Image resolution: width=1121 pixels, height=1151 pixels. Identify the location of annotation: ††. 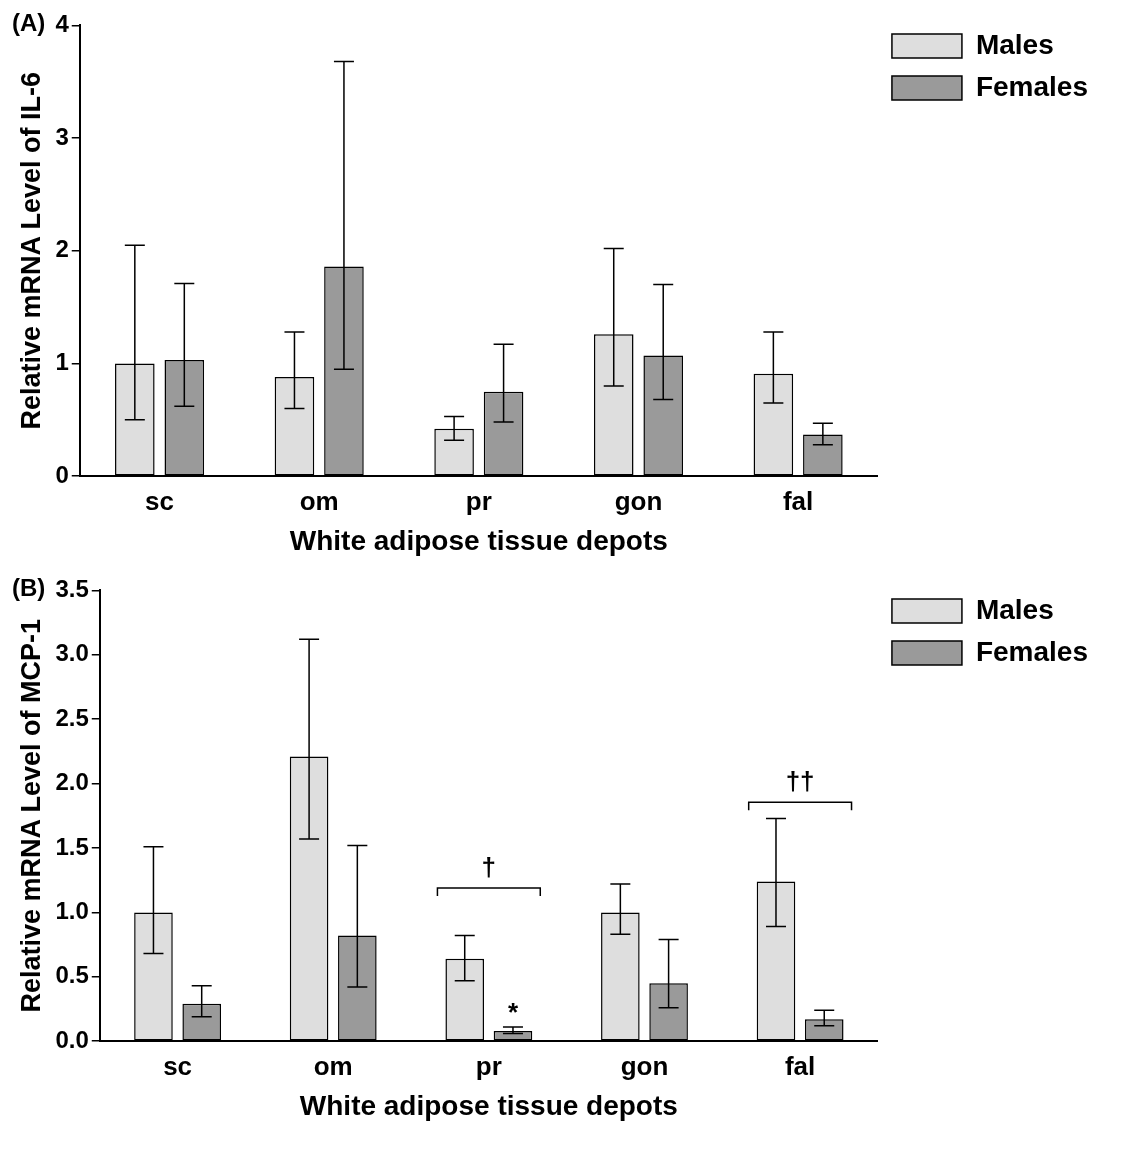
(800, 781).